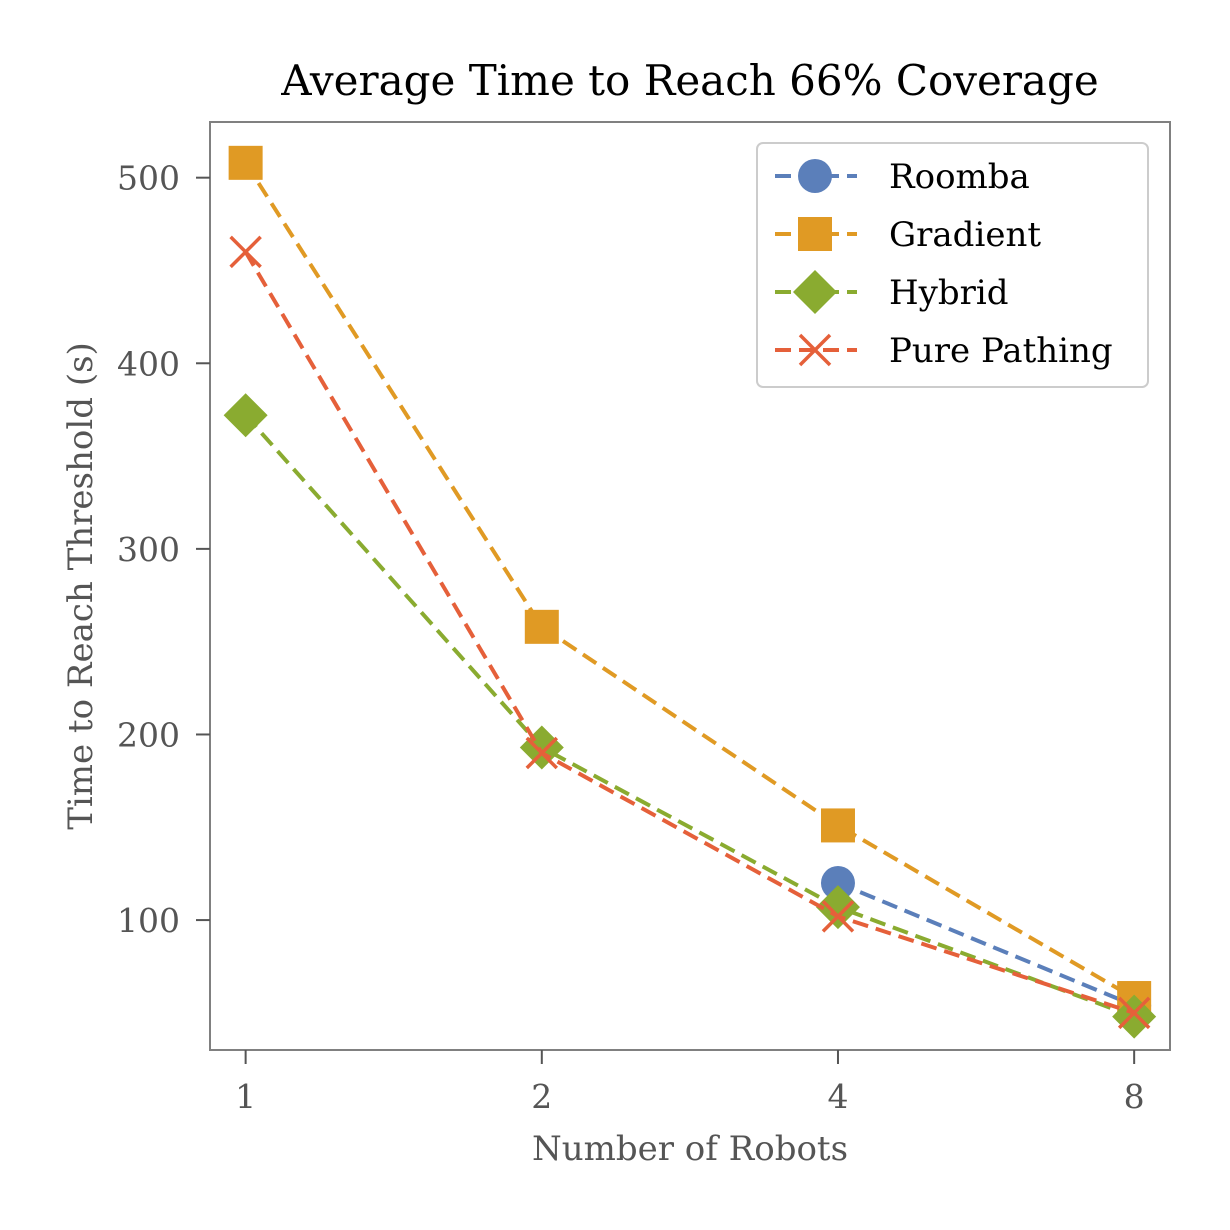  I want to click on legend: Roomba Gradient Hybrid Pure Pathing, so click(952, 265).